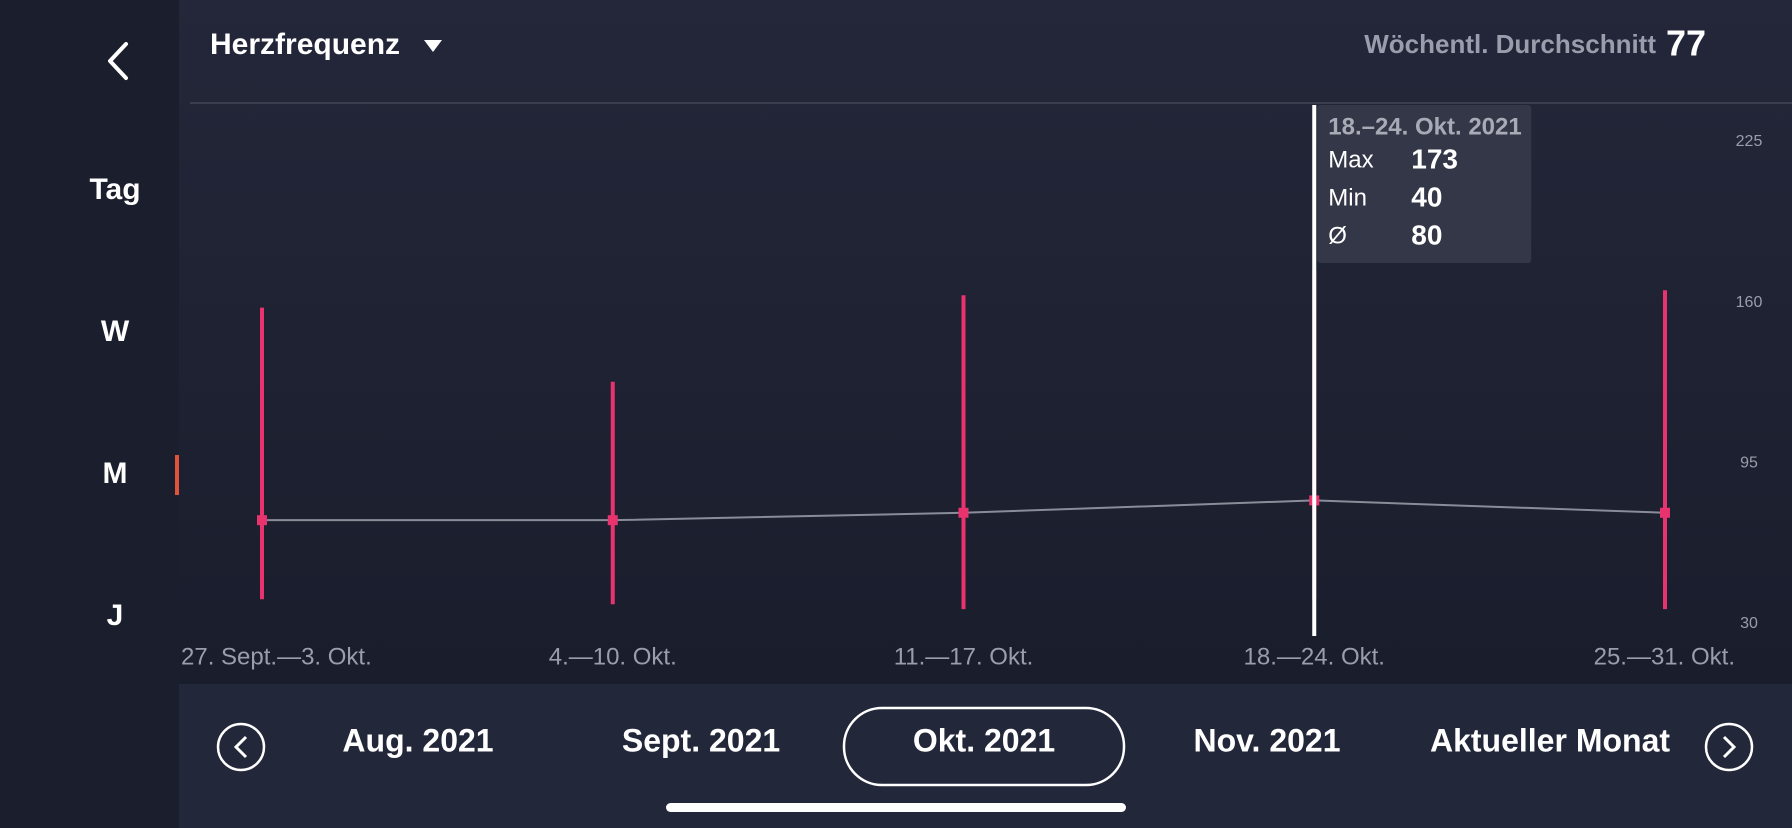  What do you see at coordinates (1664, 656) in the screenshot?
I see `x-tick-label: 25.—31. Okt.` at bounding box center [1664, 656].